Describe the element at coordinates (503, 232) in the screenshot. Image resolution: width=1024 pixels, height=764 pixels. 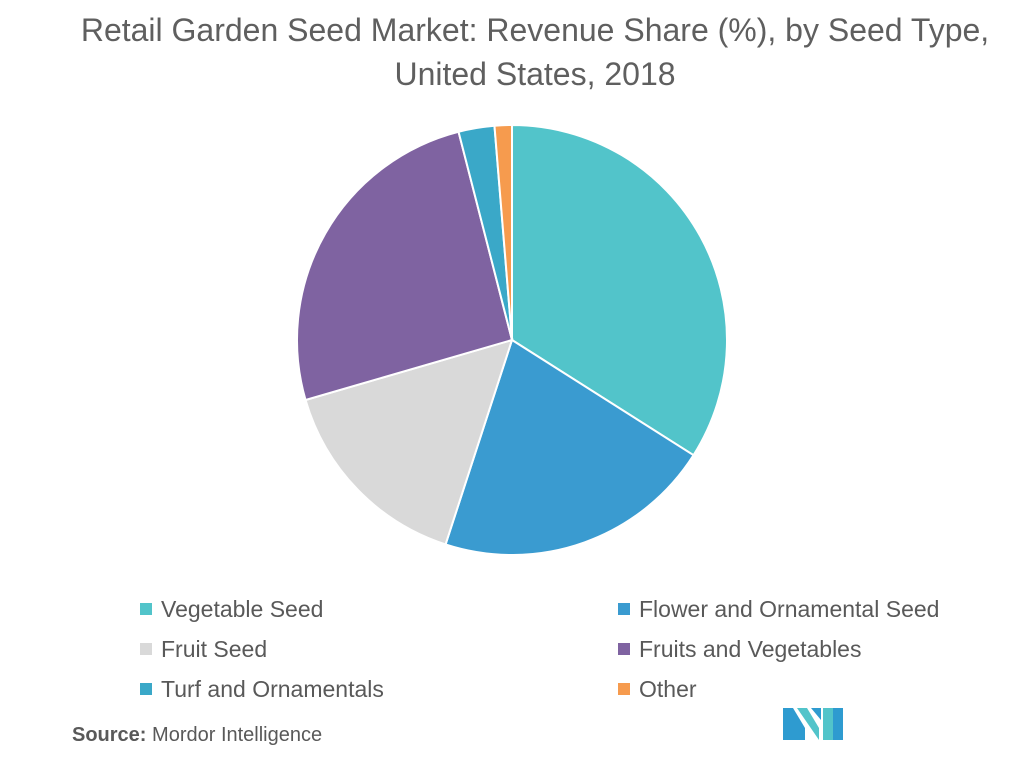
I see `pie-slice-other` at that location.